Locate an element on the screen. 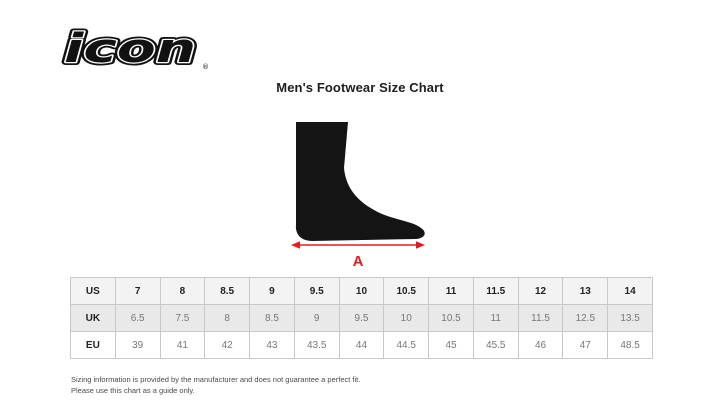  size-cell: 48.5 is located at coordinates (630, 345).